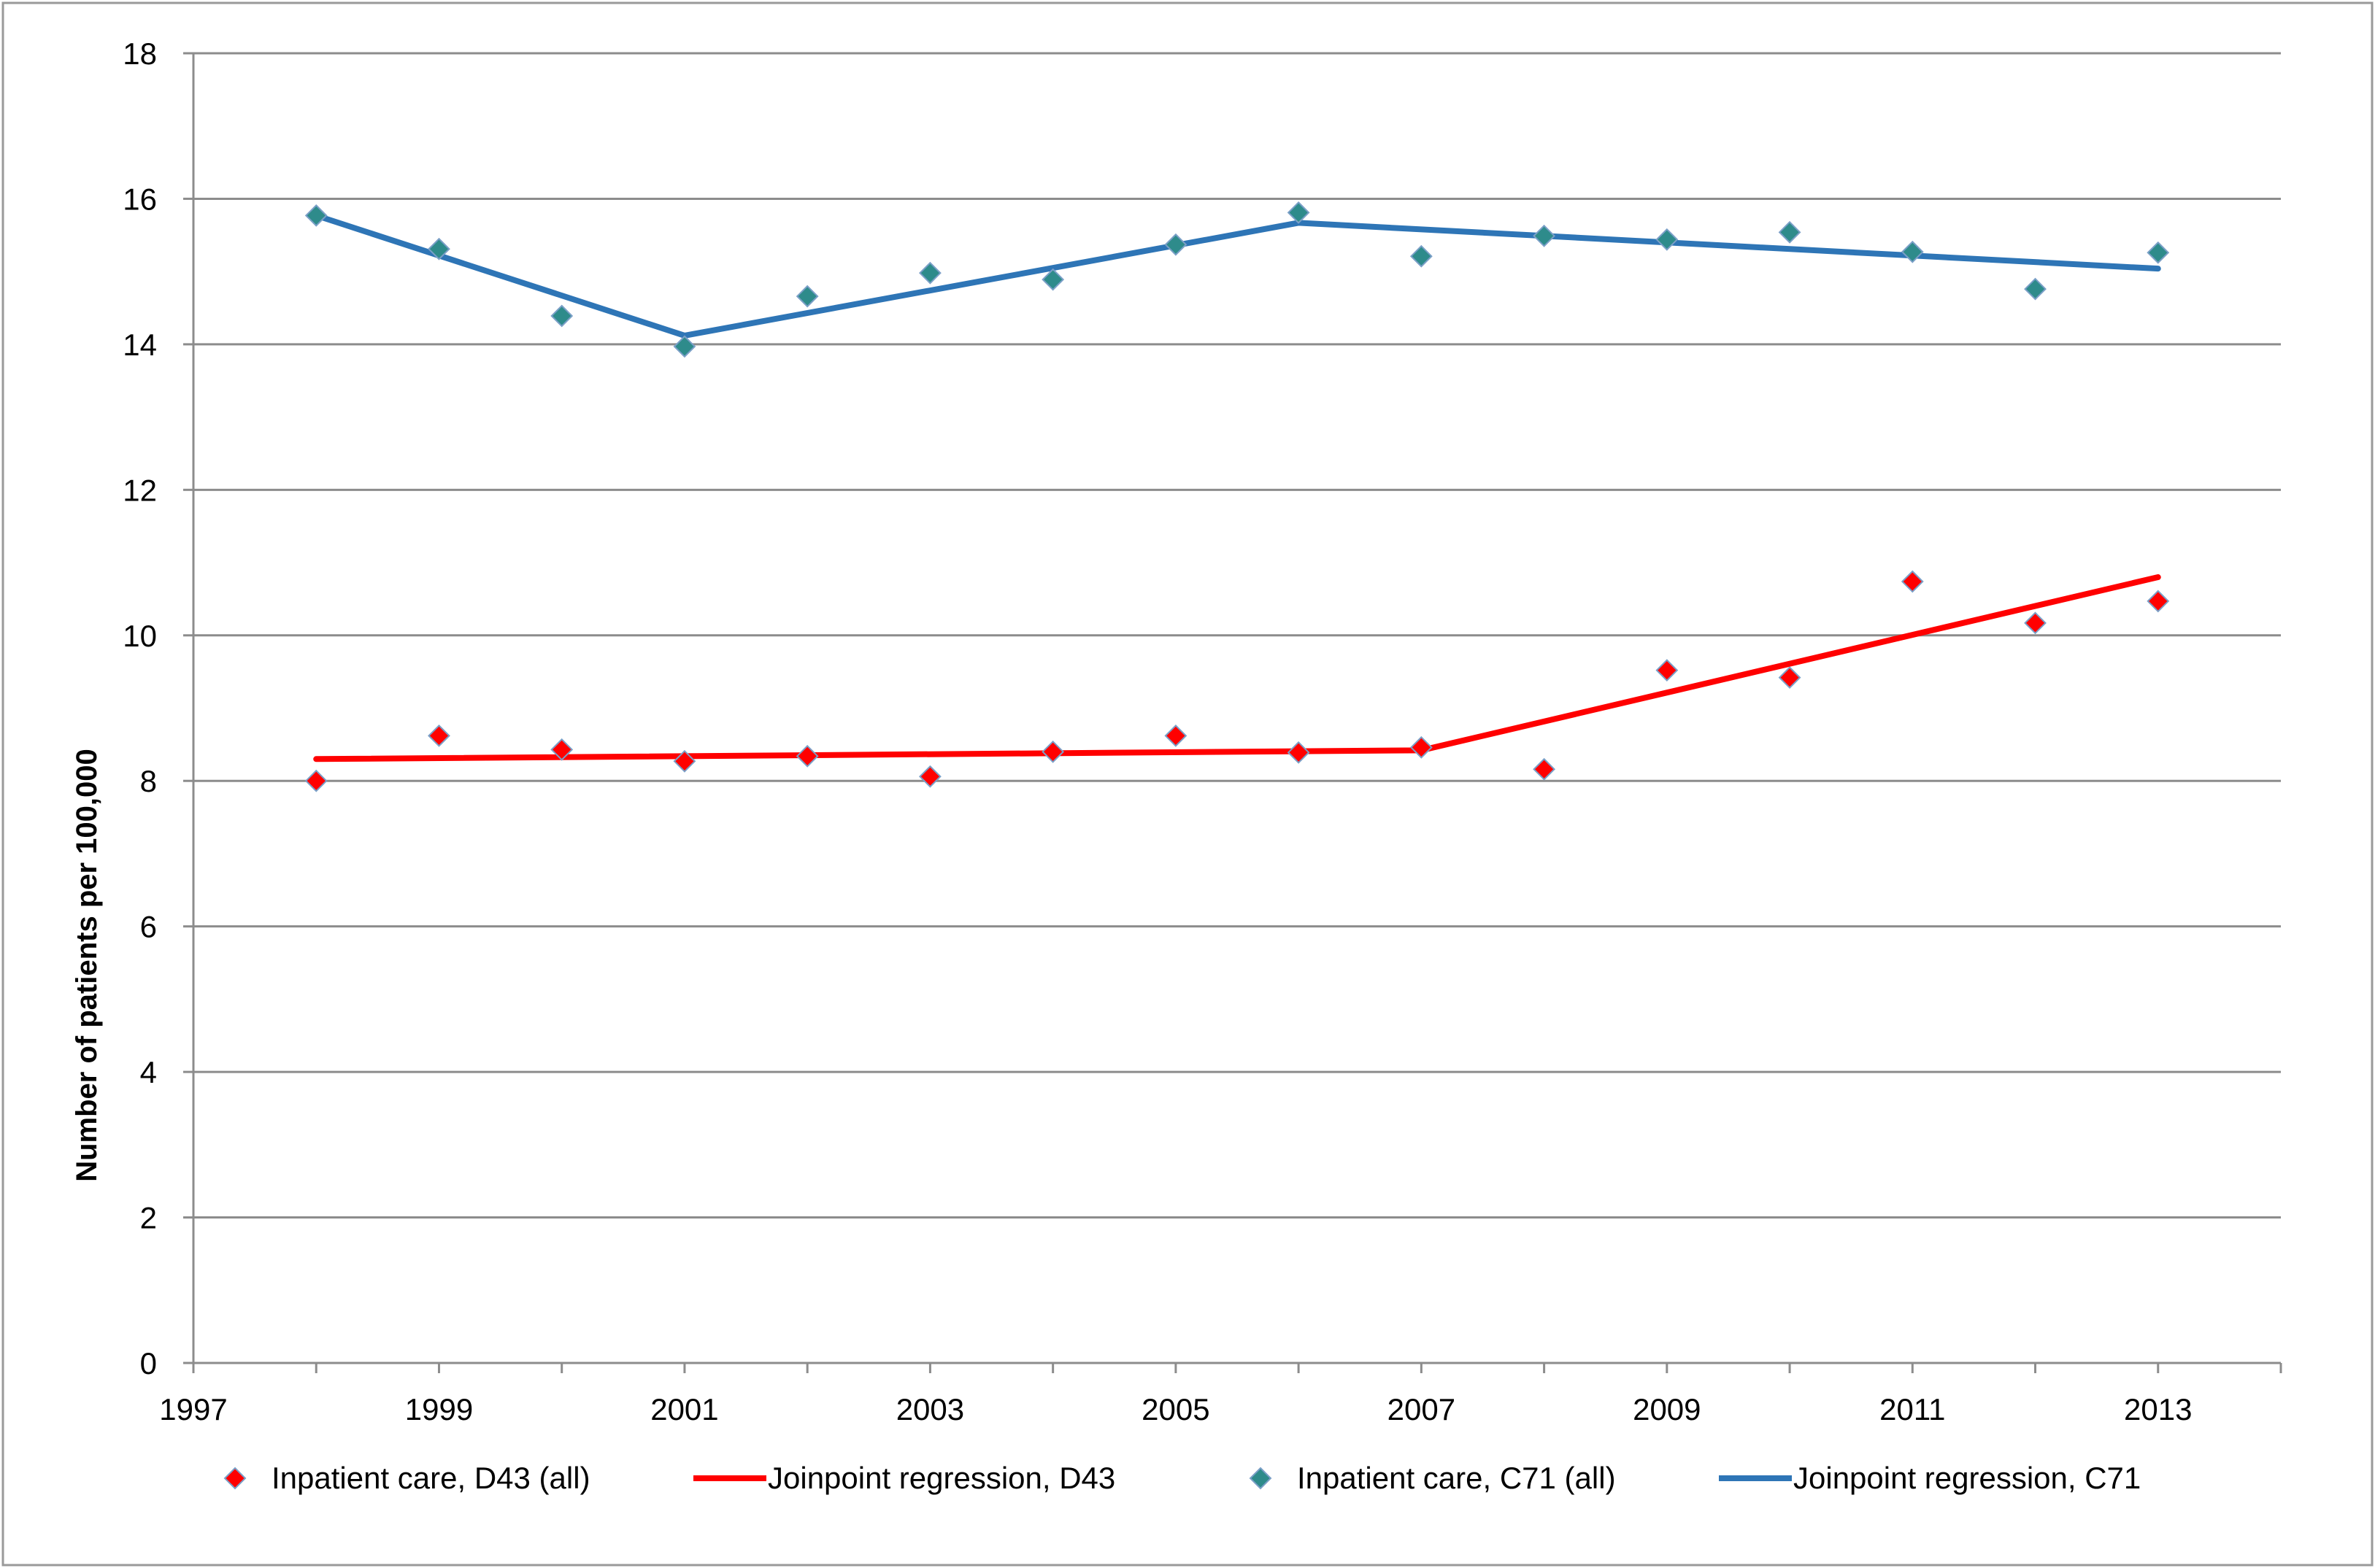 This screenshot has height=1568, width=2375. I want to click on series-1-point-1999, so click(439, 735).